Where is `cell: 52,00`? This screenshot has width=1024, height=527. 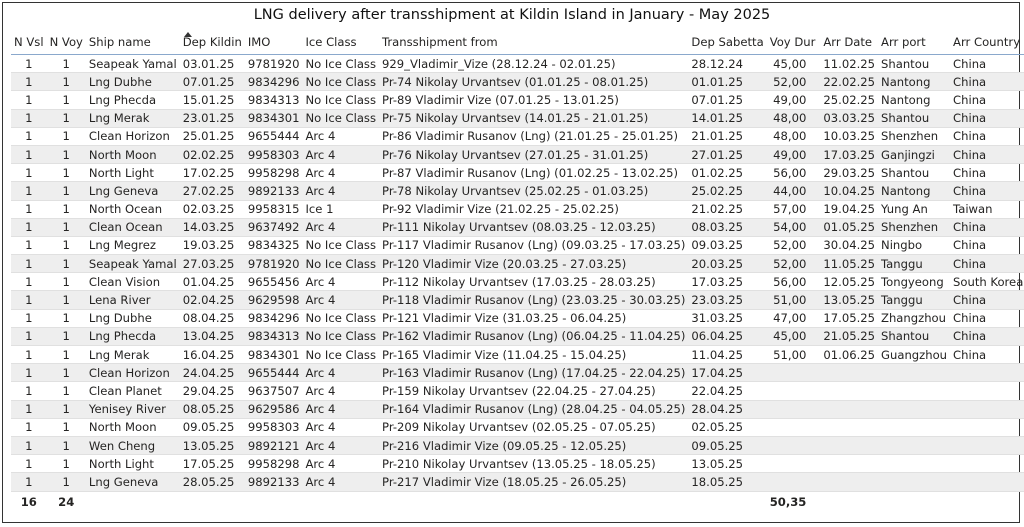 cell: 52,00 is located at coordinates (793, 82).